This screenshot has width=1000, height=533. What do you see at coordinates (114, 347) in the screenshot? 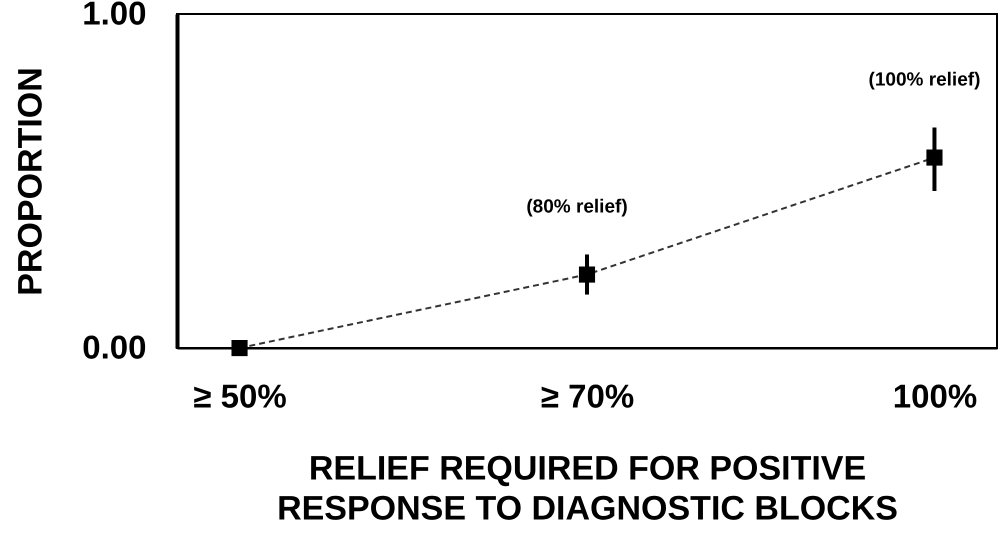
I see `y-tick-label: 0.00` at bounding box center [114, 347].